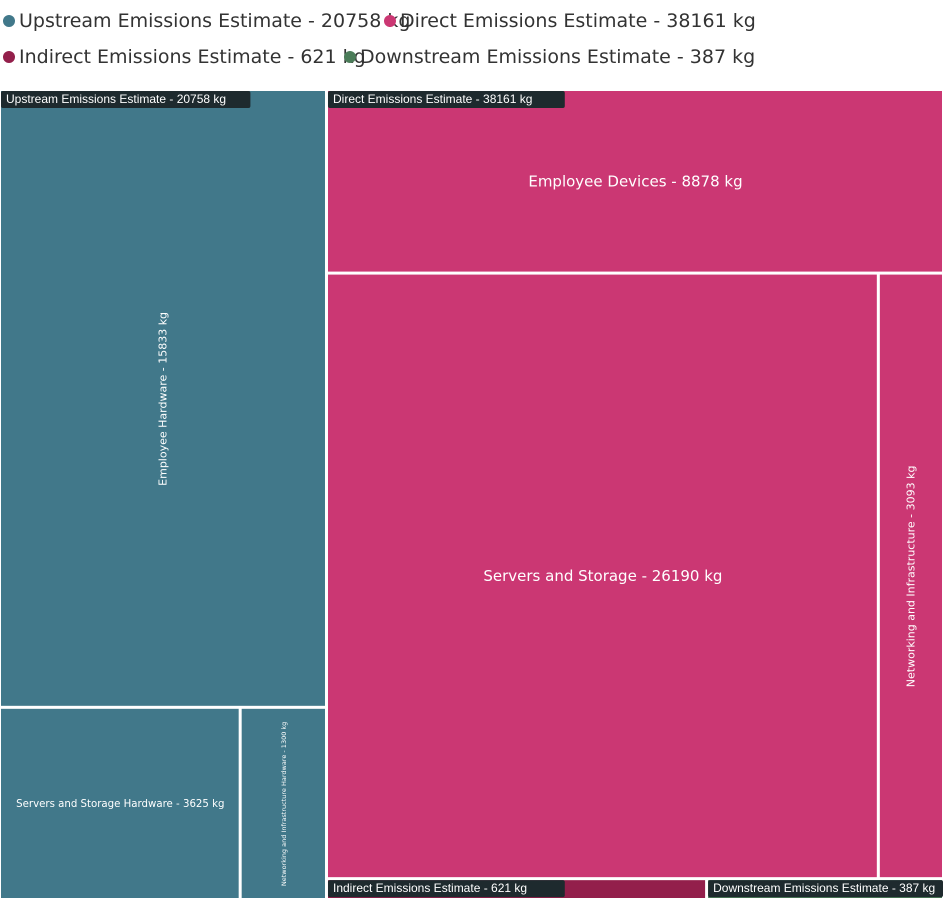  Describe the element at coordinates (116, 99) in the screenshot. I see `group-tag-upstream-emissions-estimate: Upstream Emissions Estimate - 20758 kg` at that location.